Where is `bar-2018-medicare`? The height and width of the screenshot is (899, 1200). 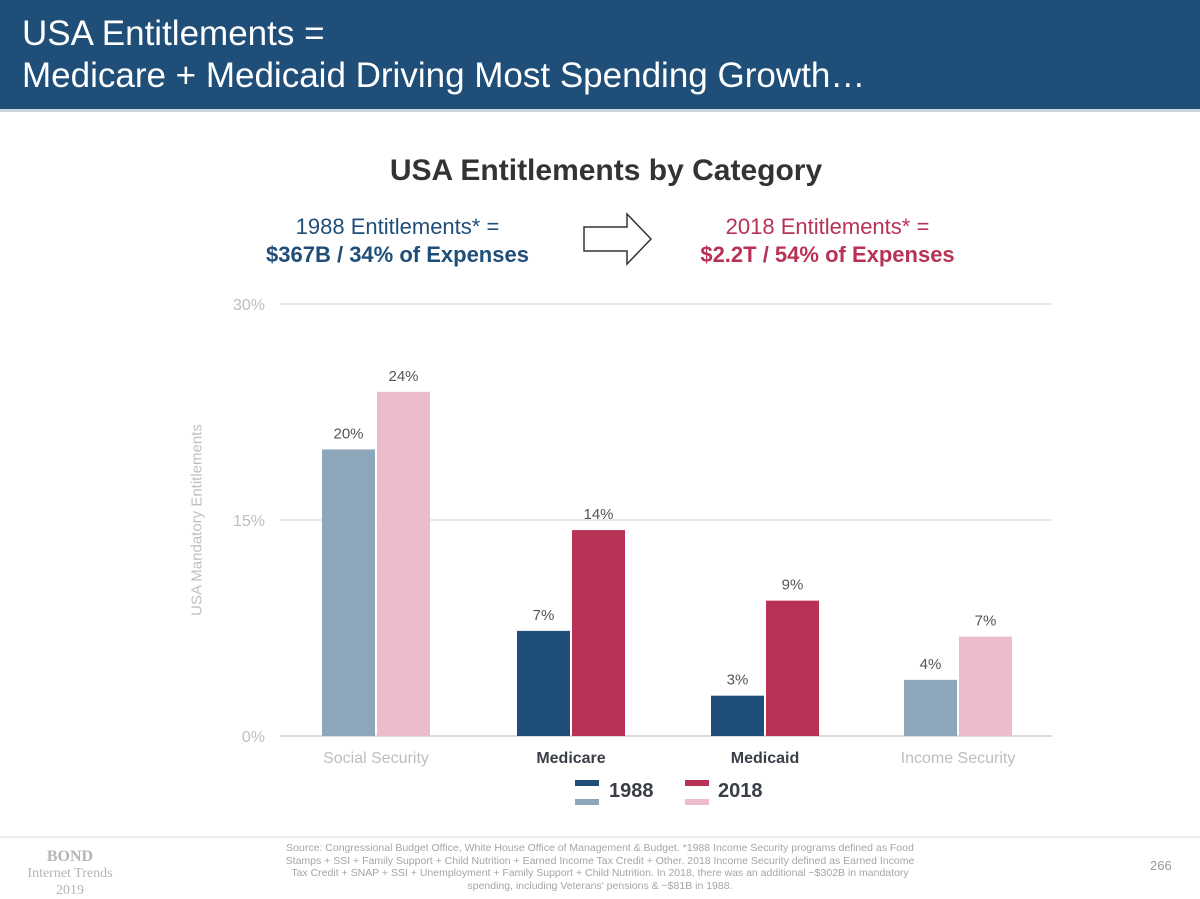 bar-2018-medicare is located at coordinates (598, 633).